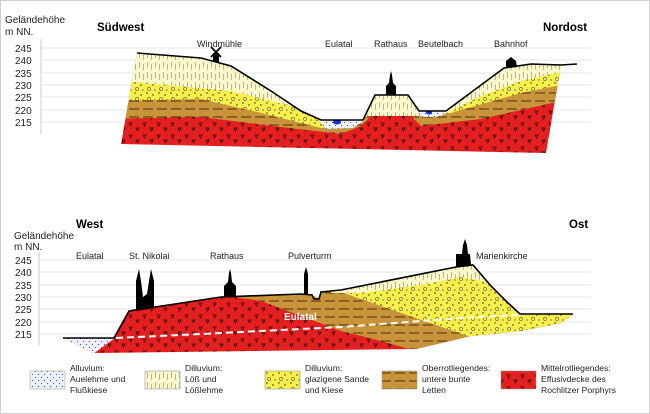  Describe the element at coordinates (201, 379) in the screenshot. I see `legend-text: Löß und` at that location.